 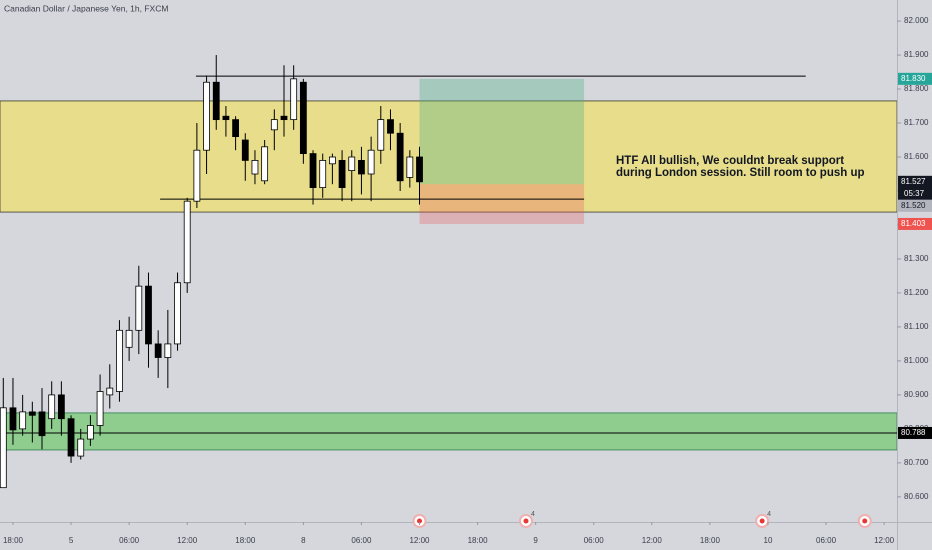 I want to click on countdown-label: 05:37, so click(x=914, y=193).